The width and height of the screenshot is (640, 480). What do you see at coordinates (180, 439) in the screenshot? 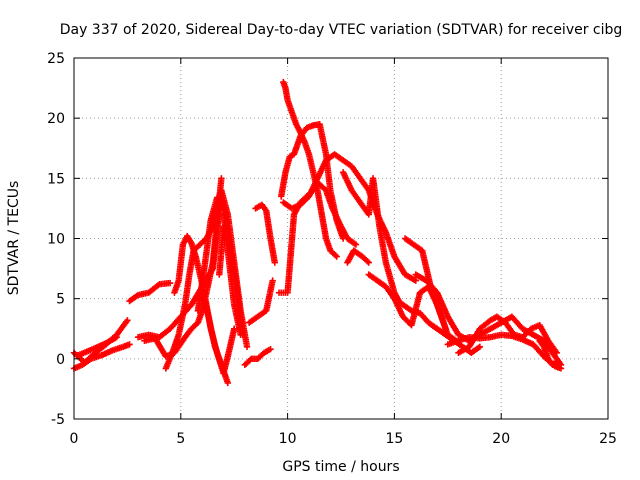
I see `x-tick-label: 5` at bounding box center [180, 439].